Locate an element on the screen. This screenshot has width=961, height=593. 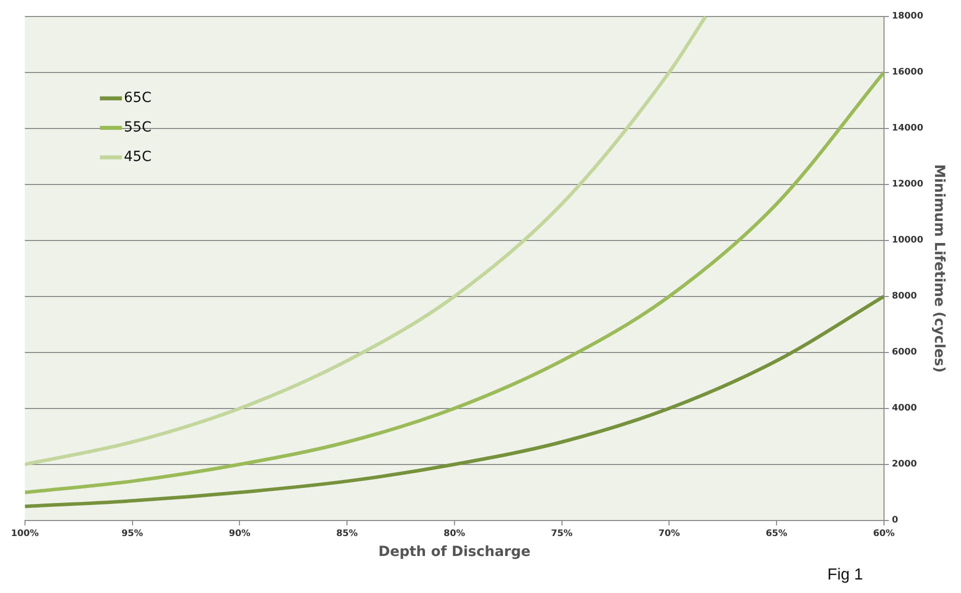
y-tick-label: 6000 is located at coordinates (904, 353).